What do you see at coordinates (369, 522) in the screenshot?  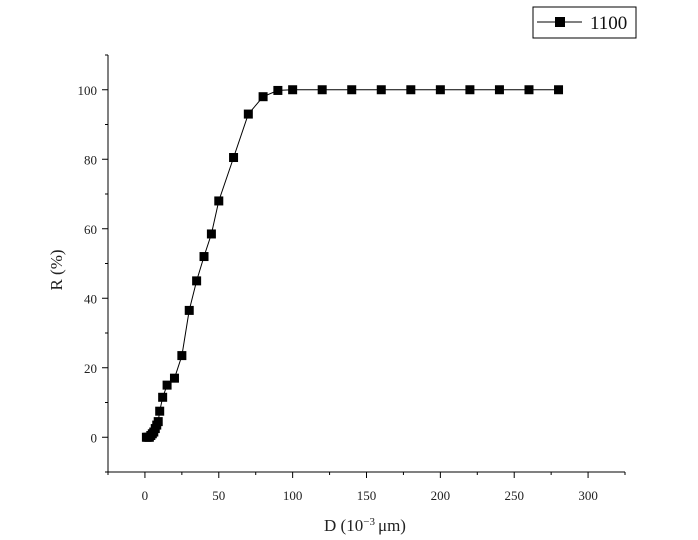 I see `x-axis-title-sup: −3` at bounding box center [369, 522].